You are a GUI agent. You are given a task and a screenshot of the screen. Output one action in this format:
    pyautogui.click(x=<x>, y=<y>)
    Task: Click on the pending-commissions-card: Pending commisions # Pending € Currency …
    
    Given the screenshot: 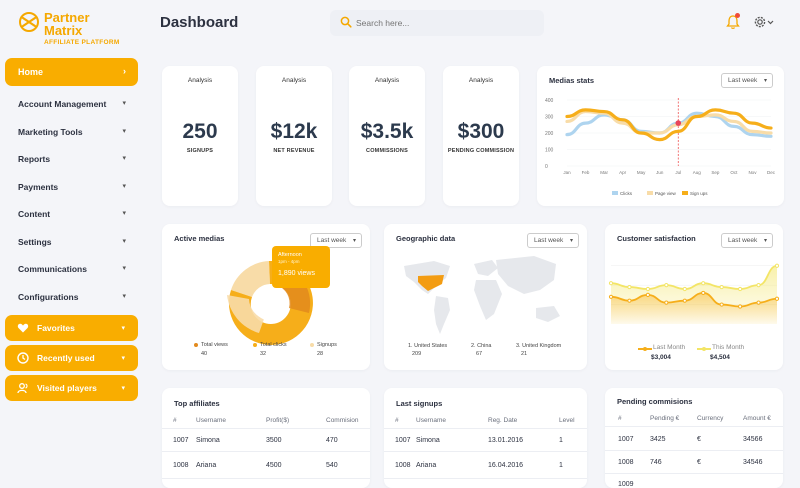 What is the action you would take?
    pyautogui.click(x=694, y=438)
    